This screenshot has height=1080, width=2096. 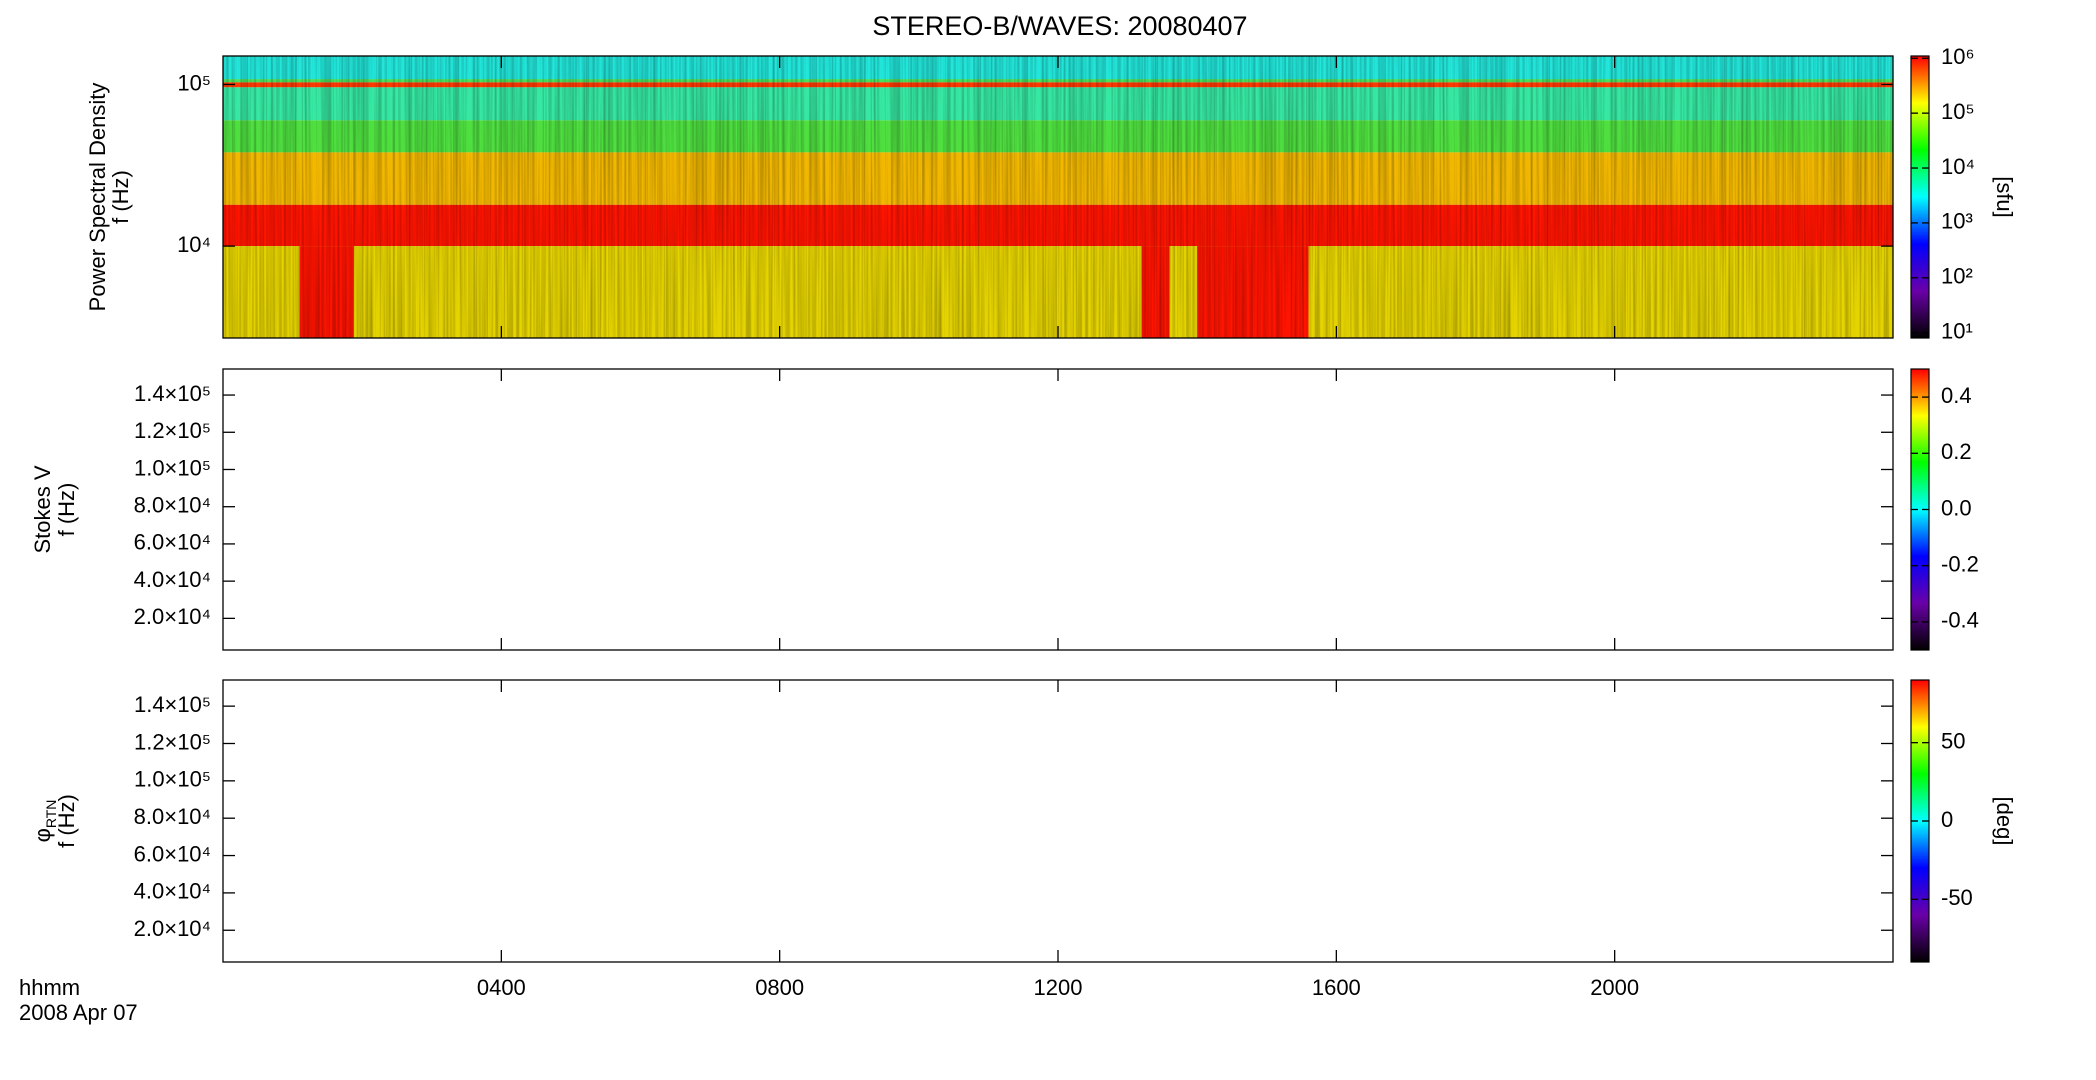 What do you see at coordinates (1058, 987) in the screenshot?
I see `x-tick-label: 1200` at bounding box center [1058, 987].